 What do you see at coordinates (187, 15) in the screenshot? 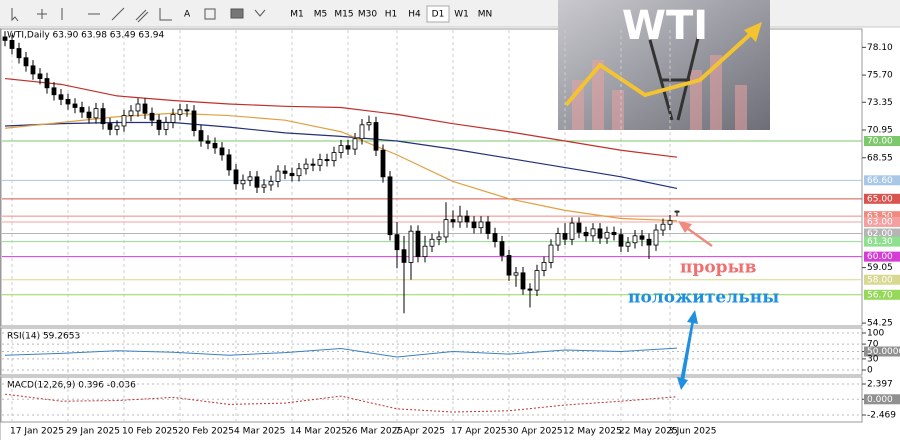
I see `text-icon: A` at bounding box center [187, 15].